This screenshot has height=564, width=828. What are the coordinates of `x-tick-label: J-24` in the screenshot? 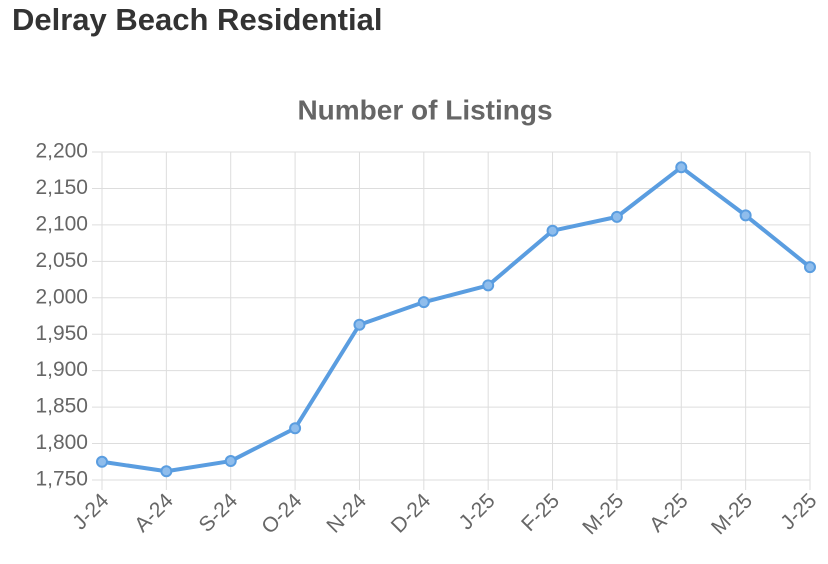 It's located at (90, 511).